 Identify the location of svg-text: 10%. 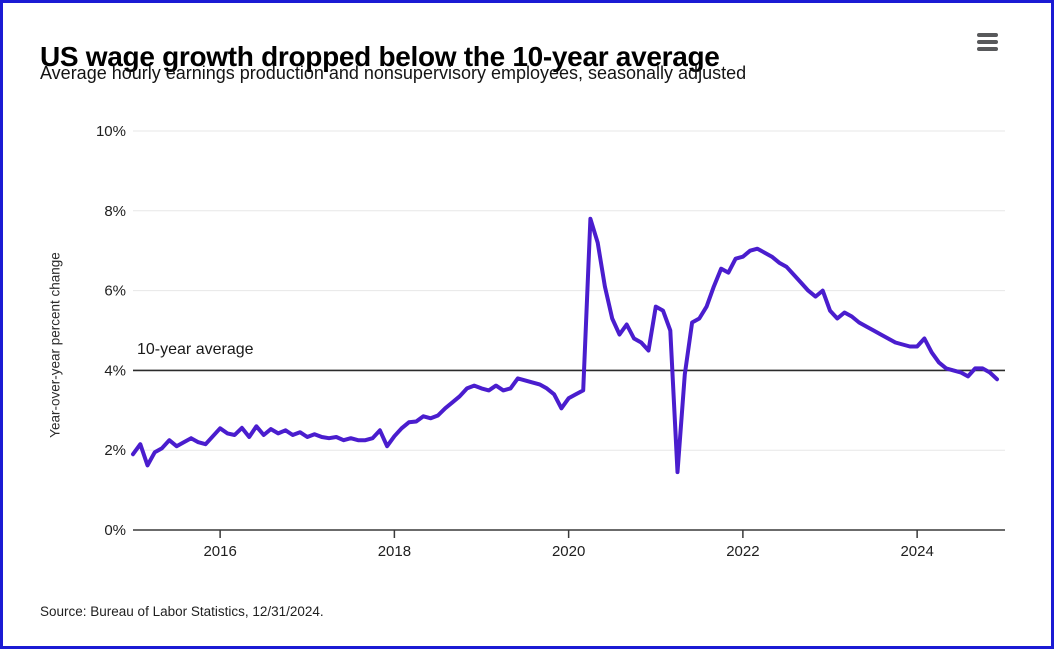
(111, 131).